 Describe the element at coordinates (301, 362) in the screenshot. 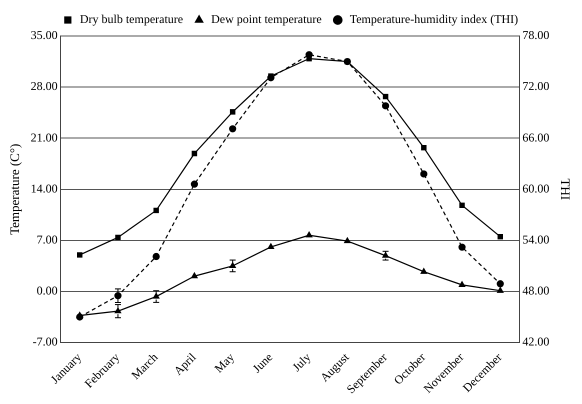

I see `x-tick-label: July` at that location.